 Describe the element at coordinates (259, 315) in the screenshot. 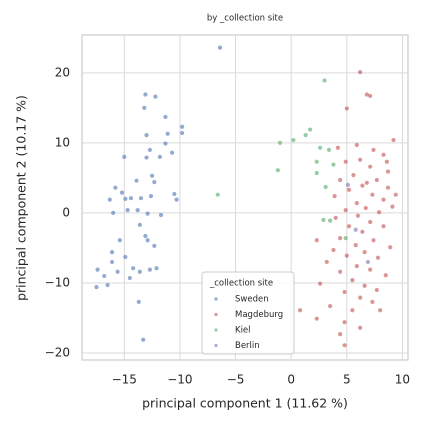

I see `legend-label: Magdeburg` at that location.